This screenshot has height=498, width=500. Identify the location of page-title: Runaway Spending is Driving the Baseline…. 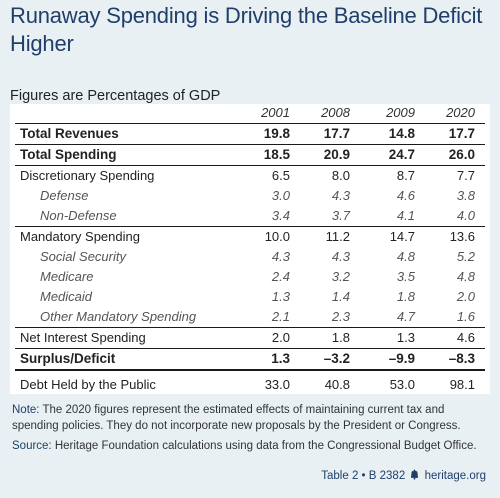
(246, 29).